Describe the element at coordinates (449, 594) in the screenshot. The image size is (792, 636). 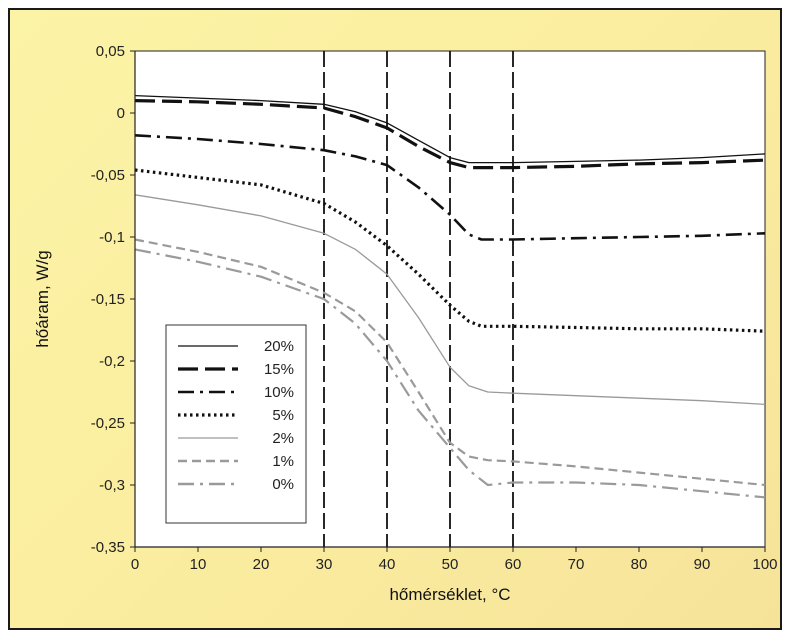
I see `x-axis-title: hőmérséklet, °C` at that location.